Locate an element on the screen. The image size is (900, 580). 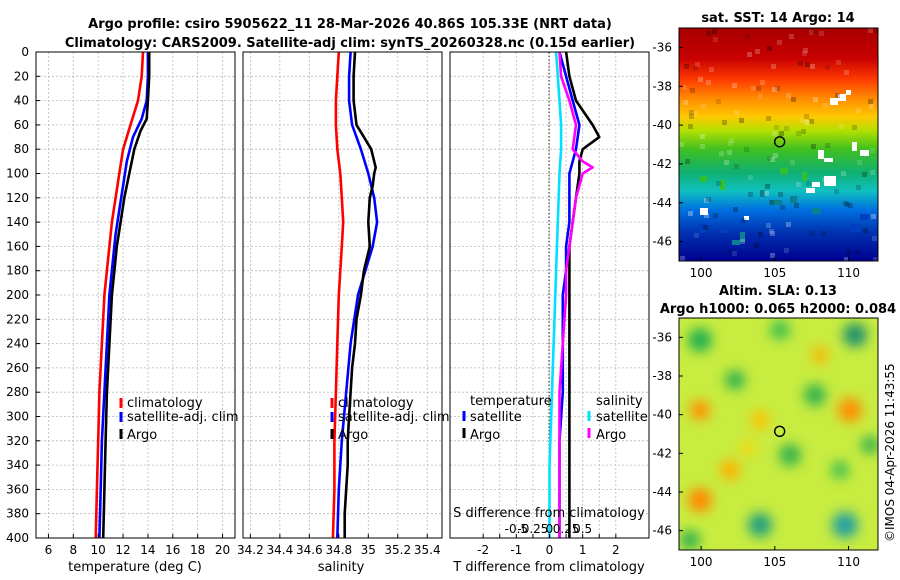
sla-map-title-line1: Altim. SLA: 0.13 is located at coordinates (778, 291).